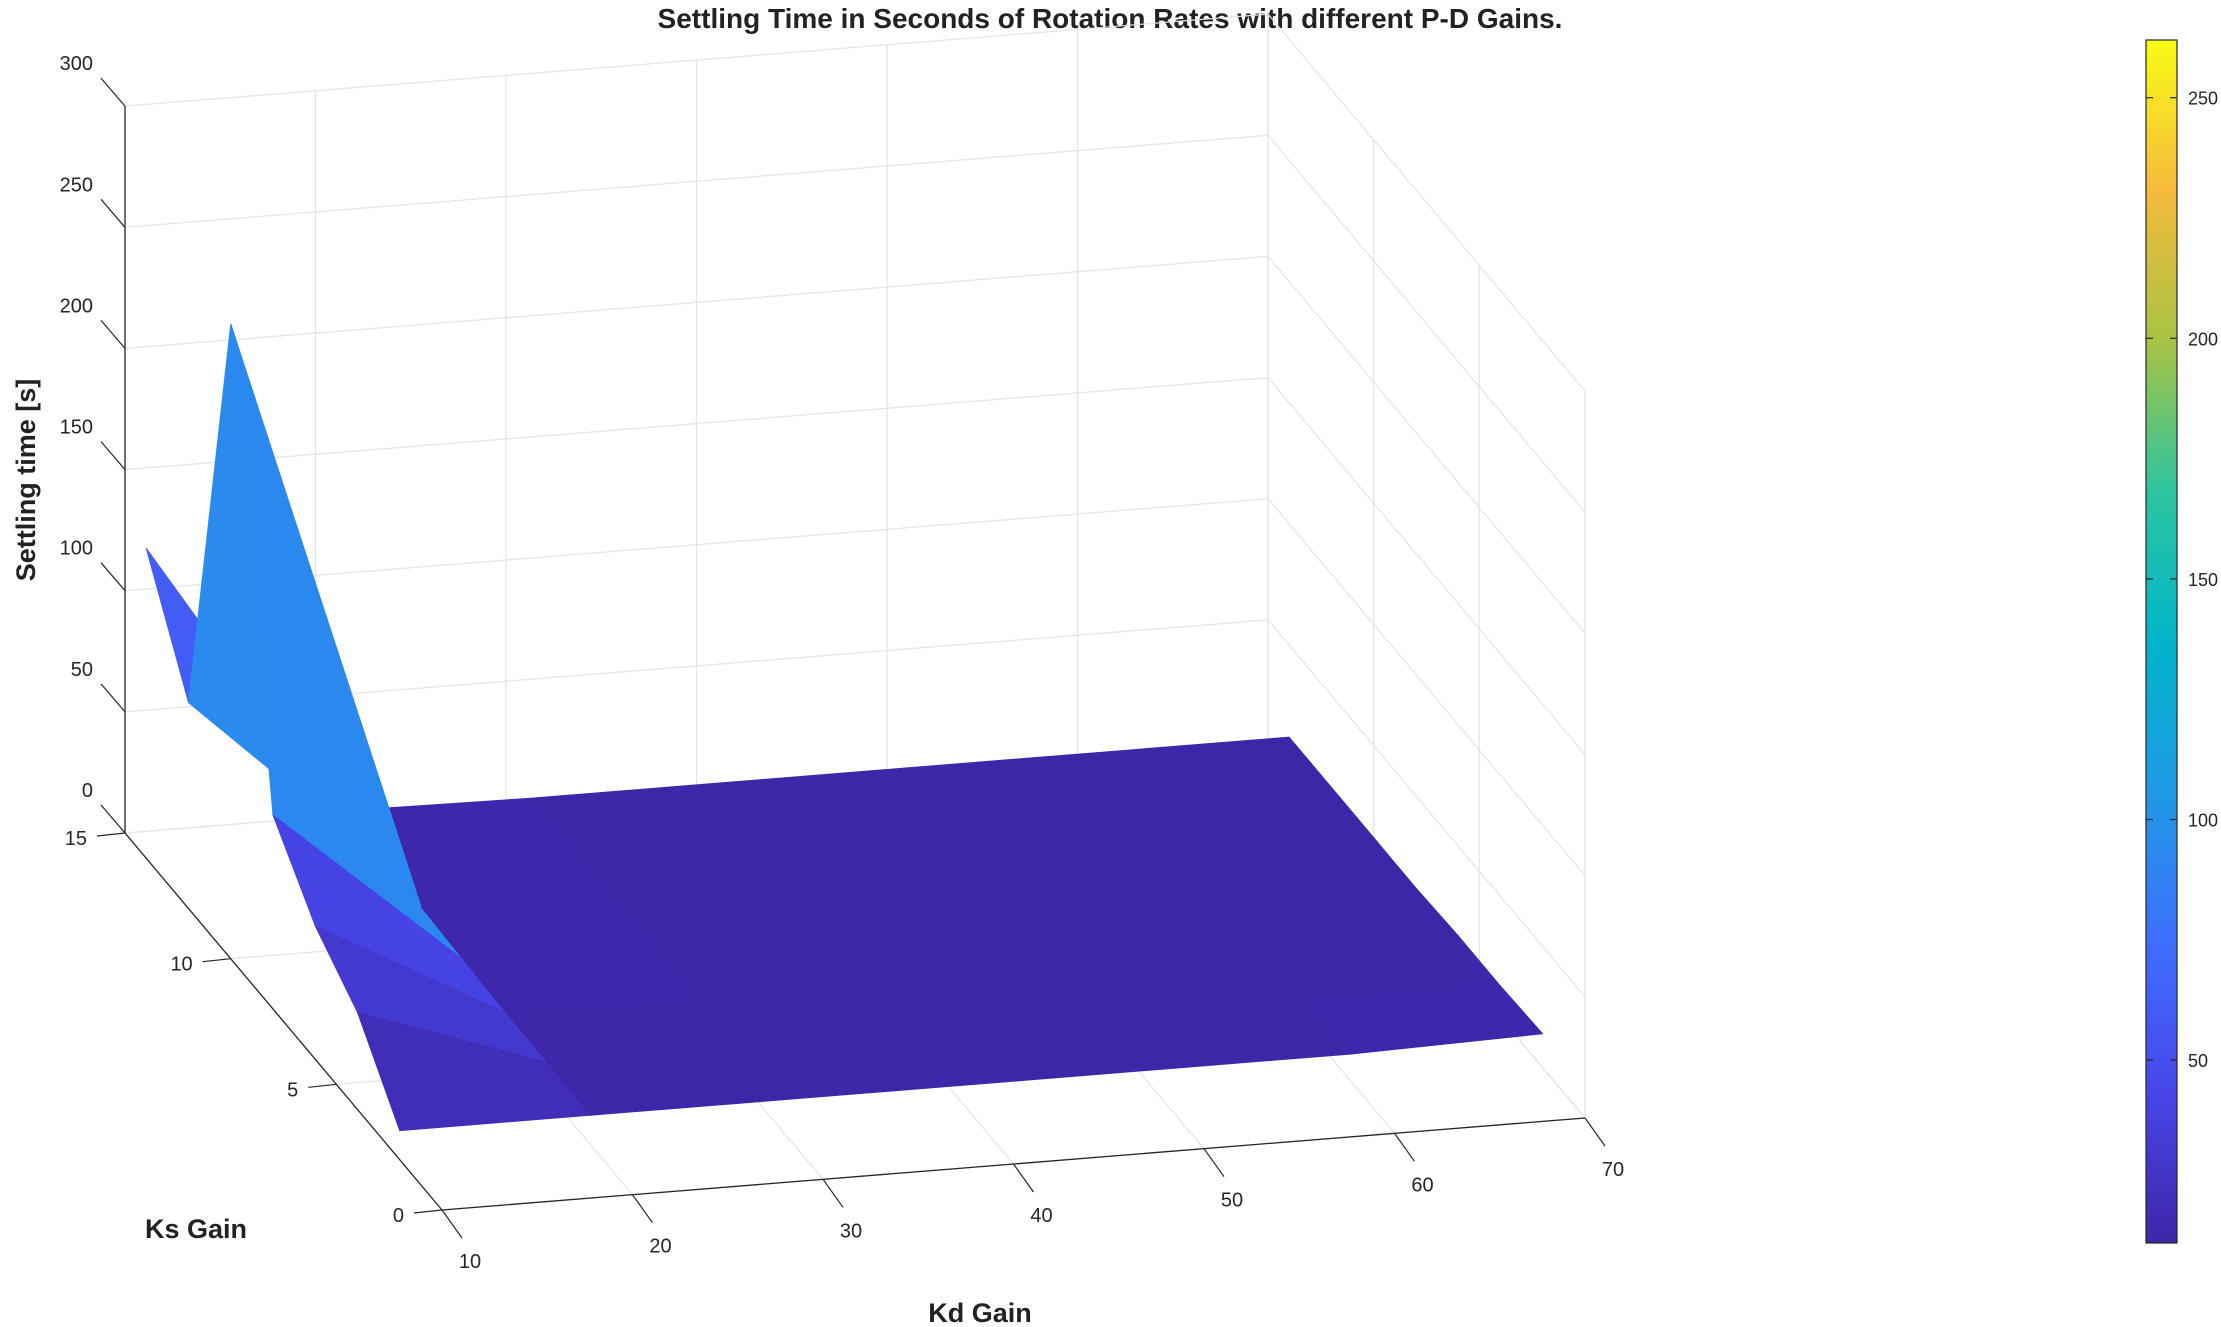 The width and height of the screenshot is (2221, 1327). What do you see at coordinates (1041, 1216) in the screenshot?
I see `x-tick-label: 40` at bounding box center [1041, 1216].